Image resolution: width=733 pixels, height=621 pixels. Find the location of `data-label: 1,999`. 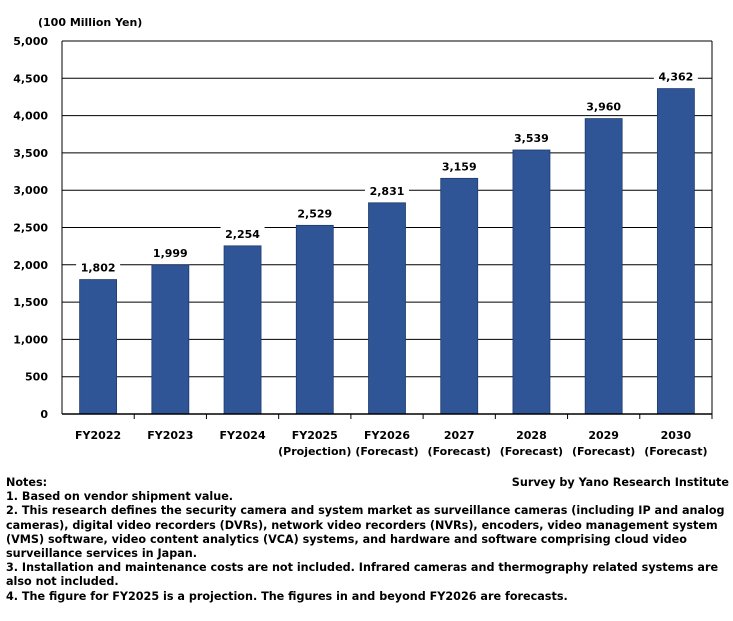

data-label: 1,999 is located at coordinates (170, 253).